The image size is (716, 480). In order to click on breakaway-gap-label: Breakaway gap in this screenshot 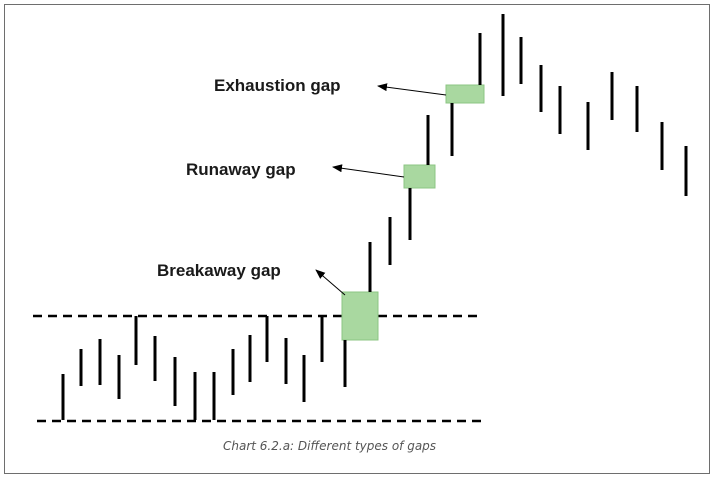, I will do `click(219, 270)`.